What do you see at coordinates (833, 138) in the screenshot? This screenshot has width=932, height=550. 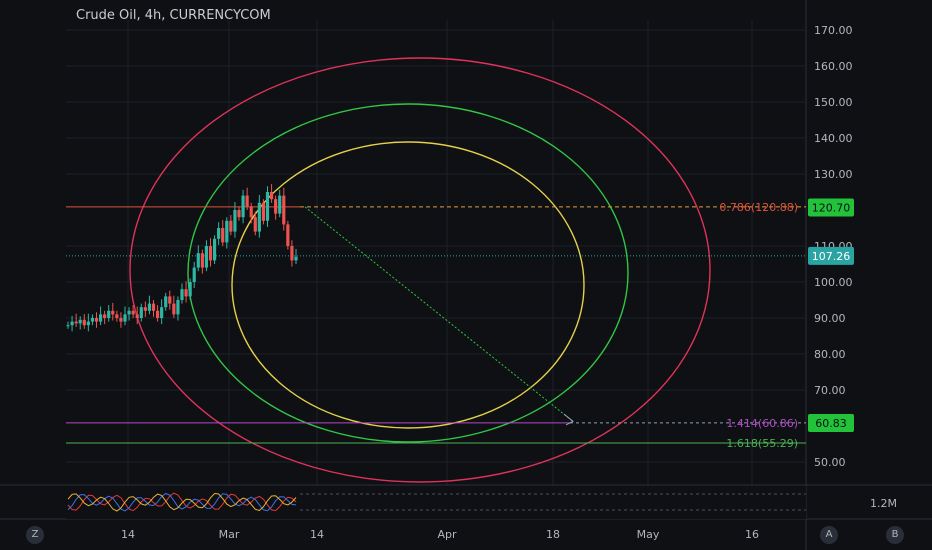 I see `y-tick-label: 140.00` at bounding box center [833, 138].